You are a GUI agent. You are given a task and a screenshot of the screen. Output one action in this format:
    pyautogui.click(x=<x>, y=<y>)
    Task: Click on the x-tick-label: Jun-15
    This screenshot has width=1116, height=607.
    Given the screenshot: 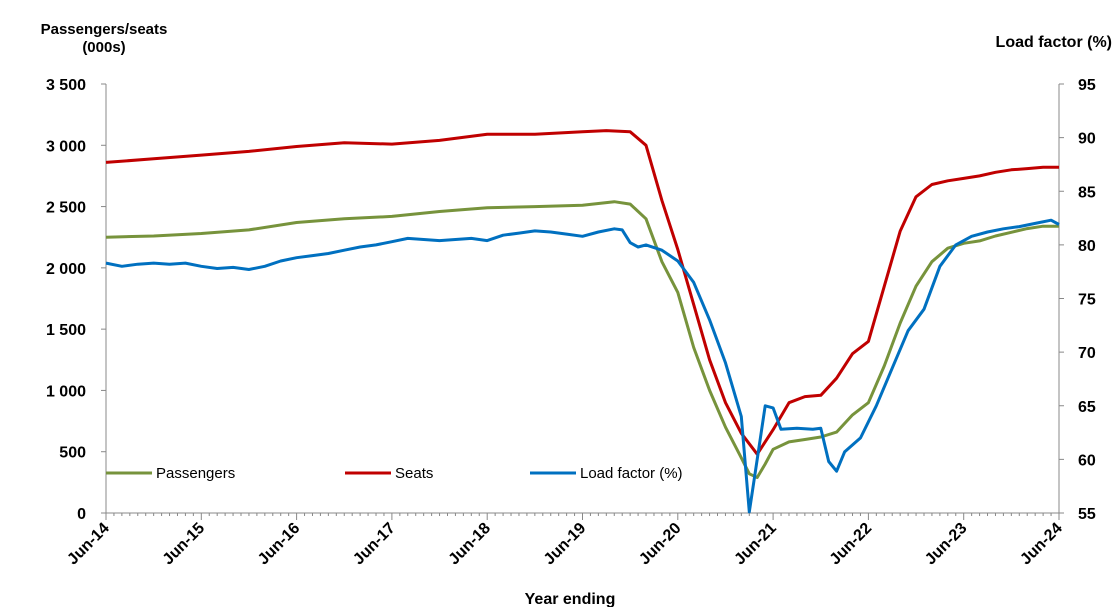 What is the action you would take?
    pyautogui.click(x=184, y=544)
    